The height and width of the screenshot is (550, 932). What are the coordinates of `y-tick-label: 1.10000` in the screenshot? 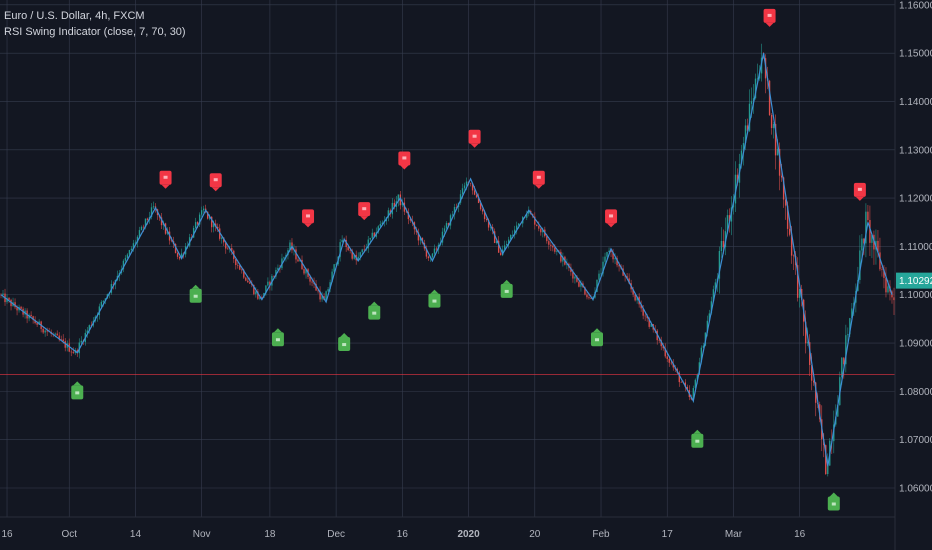 It's located at (915, 295).